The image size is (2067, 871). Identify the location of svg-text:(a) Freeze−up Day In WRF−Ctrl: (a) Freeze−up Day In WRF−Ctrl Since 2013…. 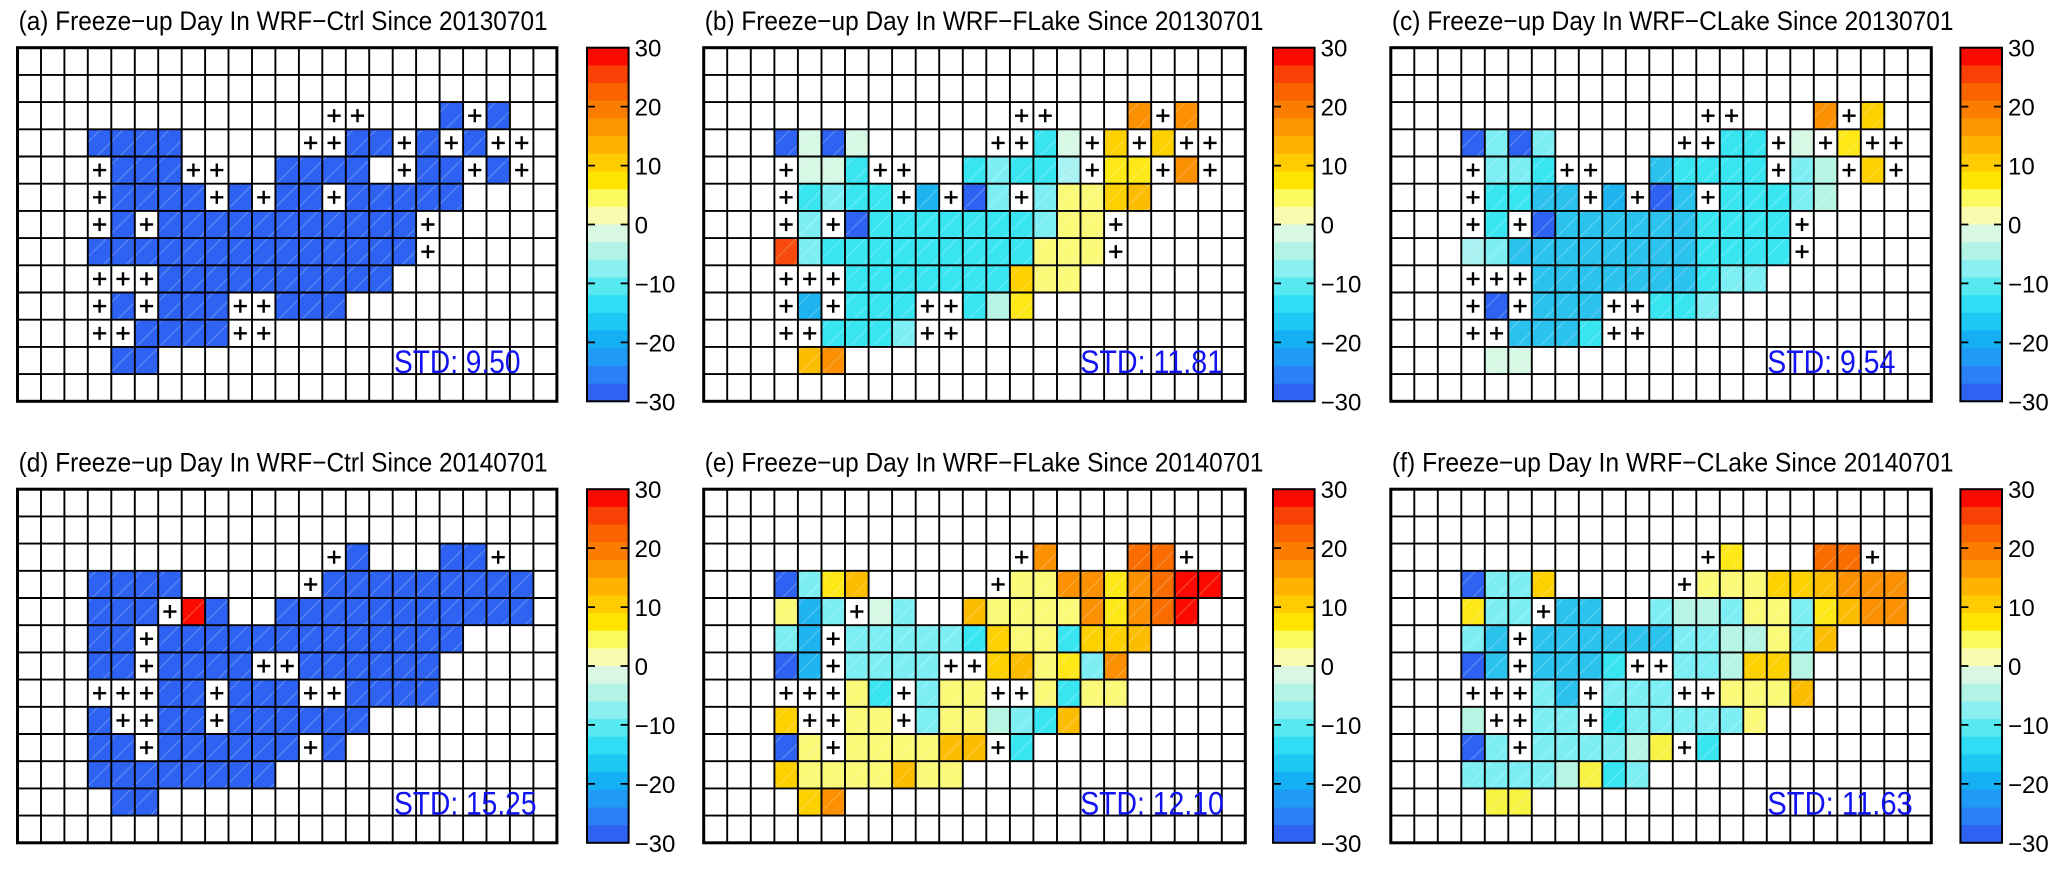
(283, 21).